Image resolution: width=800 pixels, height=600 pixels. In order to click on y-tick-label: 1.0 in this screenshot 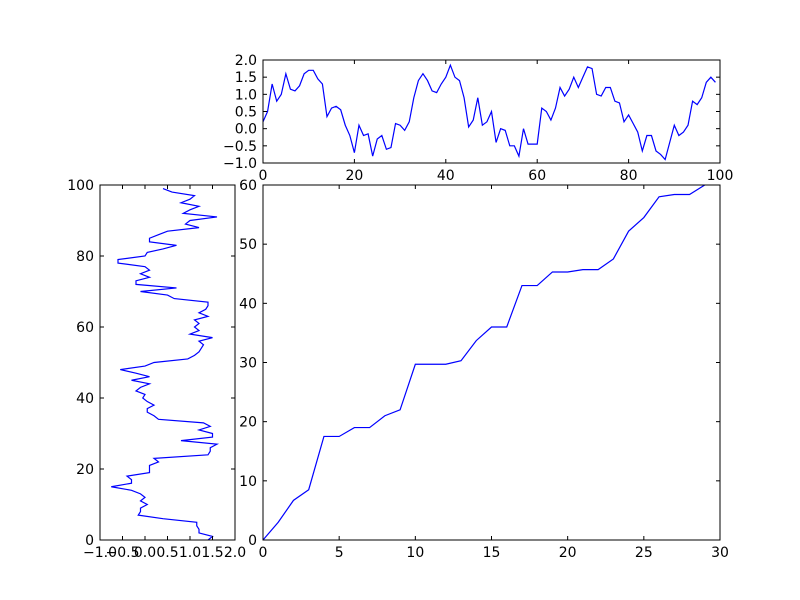, I will do `click(246, 95)`.